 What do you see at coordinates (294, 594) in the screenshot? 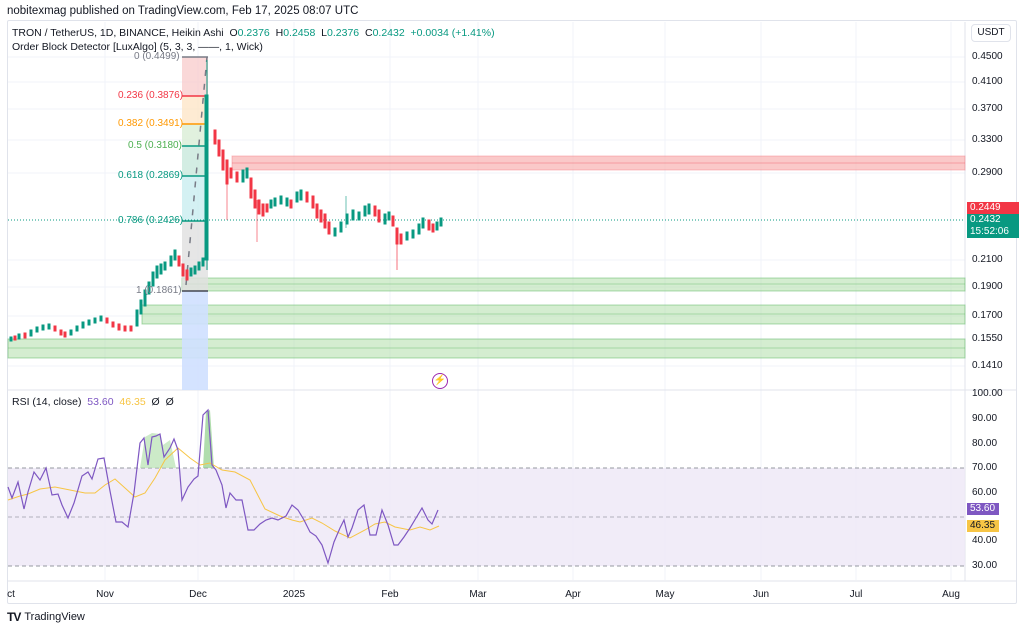
I see `time-tick: 2025` at bounding box center [294, 594].